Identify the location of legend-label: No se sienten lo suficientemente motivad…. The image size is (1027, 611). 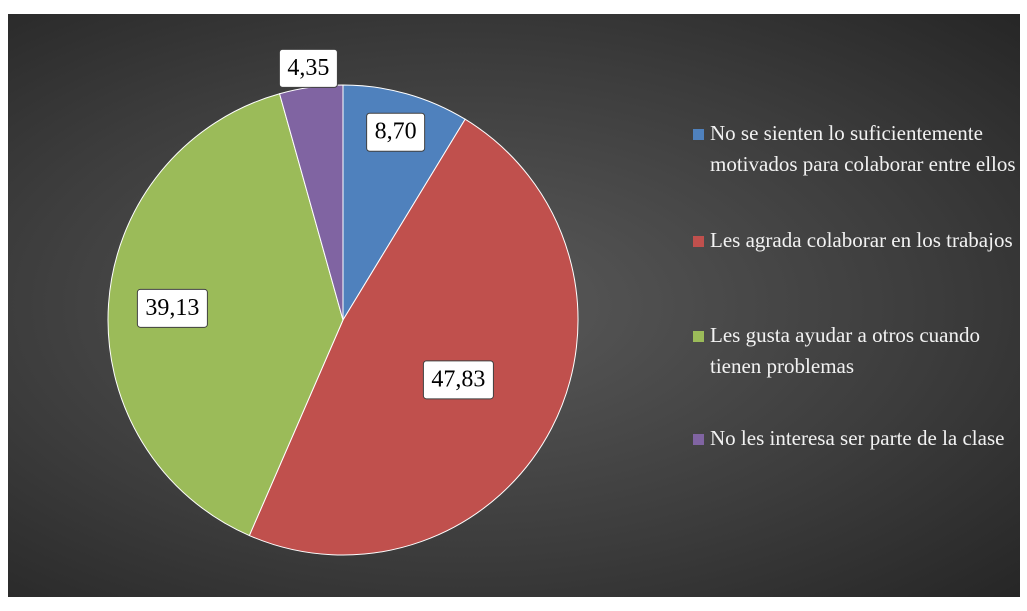
(863, 148).